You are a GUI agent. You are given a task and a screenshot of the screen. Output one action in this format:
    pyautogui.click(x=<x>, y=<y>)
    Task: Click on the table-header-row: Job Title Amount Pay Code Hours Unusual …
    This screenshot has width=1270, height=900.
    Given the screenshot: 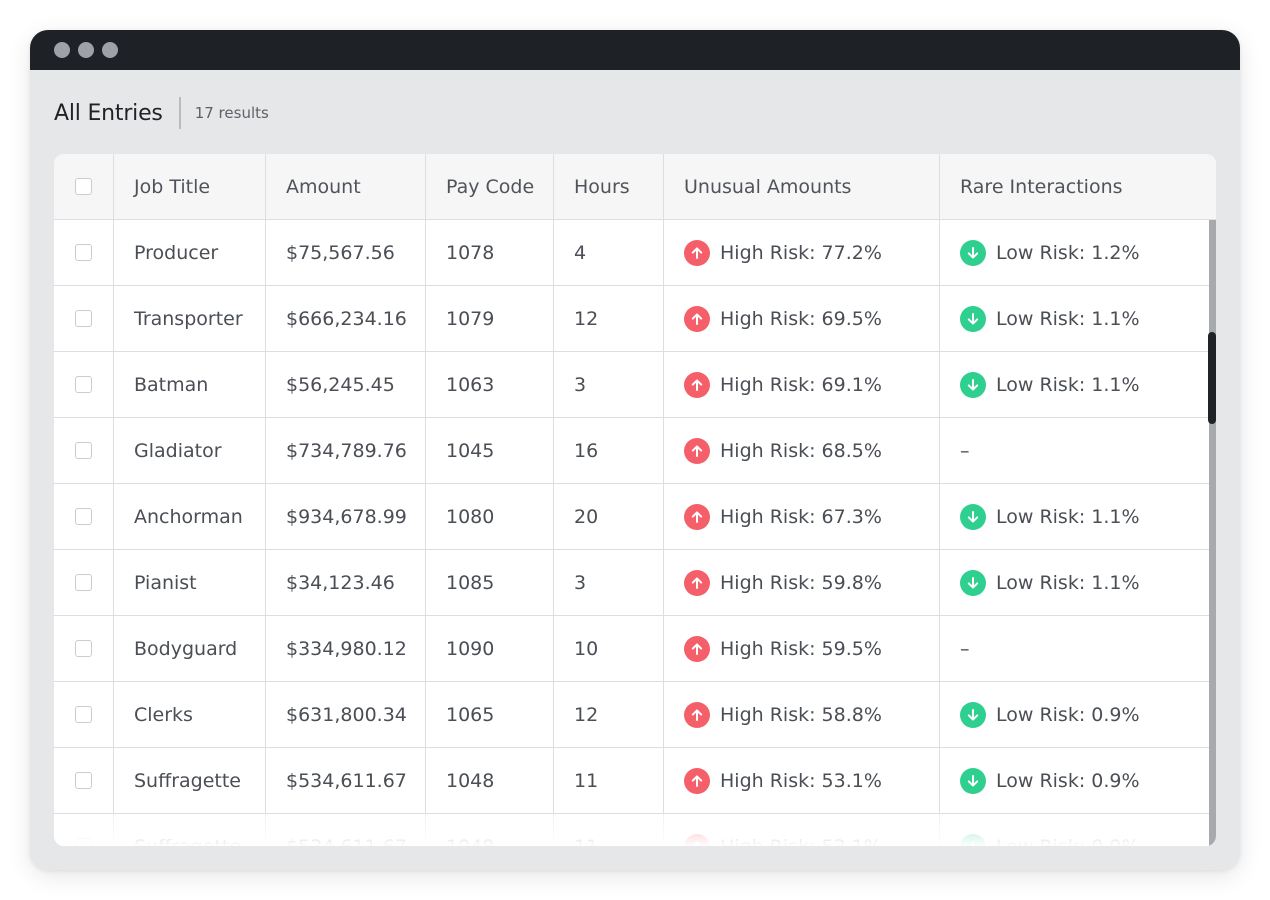 What is the action you would take?
    pyautogui.click(x=635, y=187)
    